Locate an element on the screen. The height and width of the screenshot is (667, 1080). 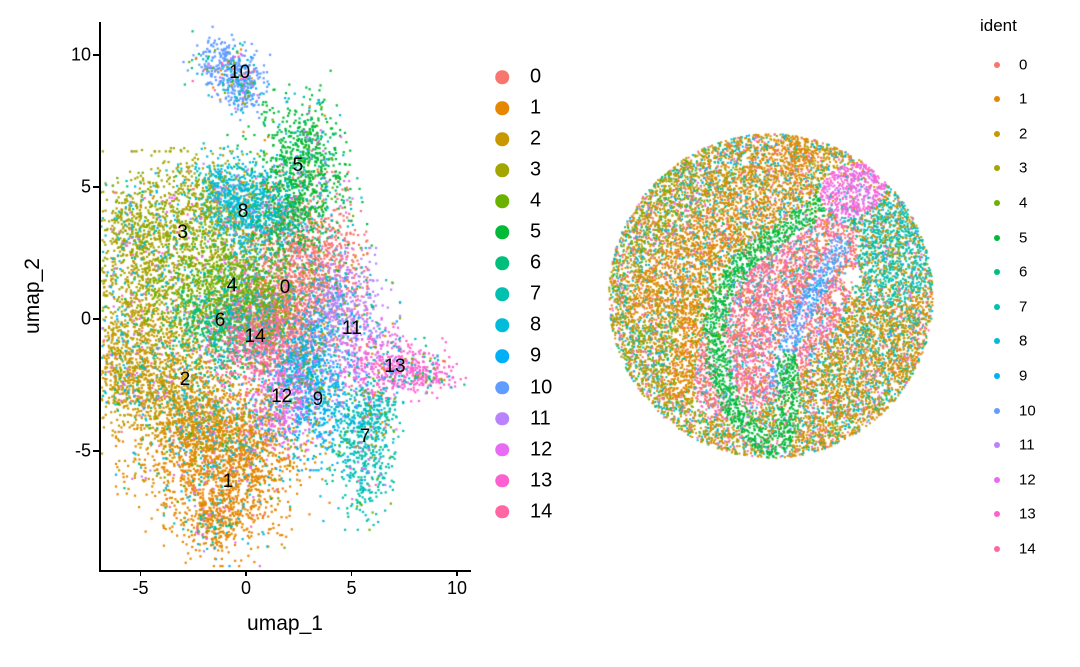
y-axis-title: umap_2 is located at coordinates (32, 296).